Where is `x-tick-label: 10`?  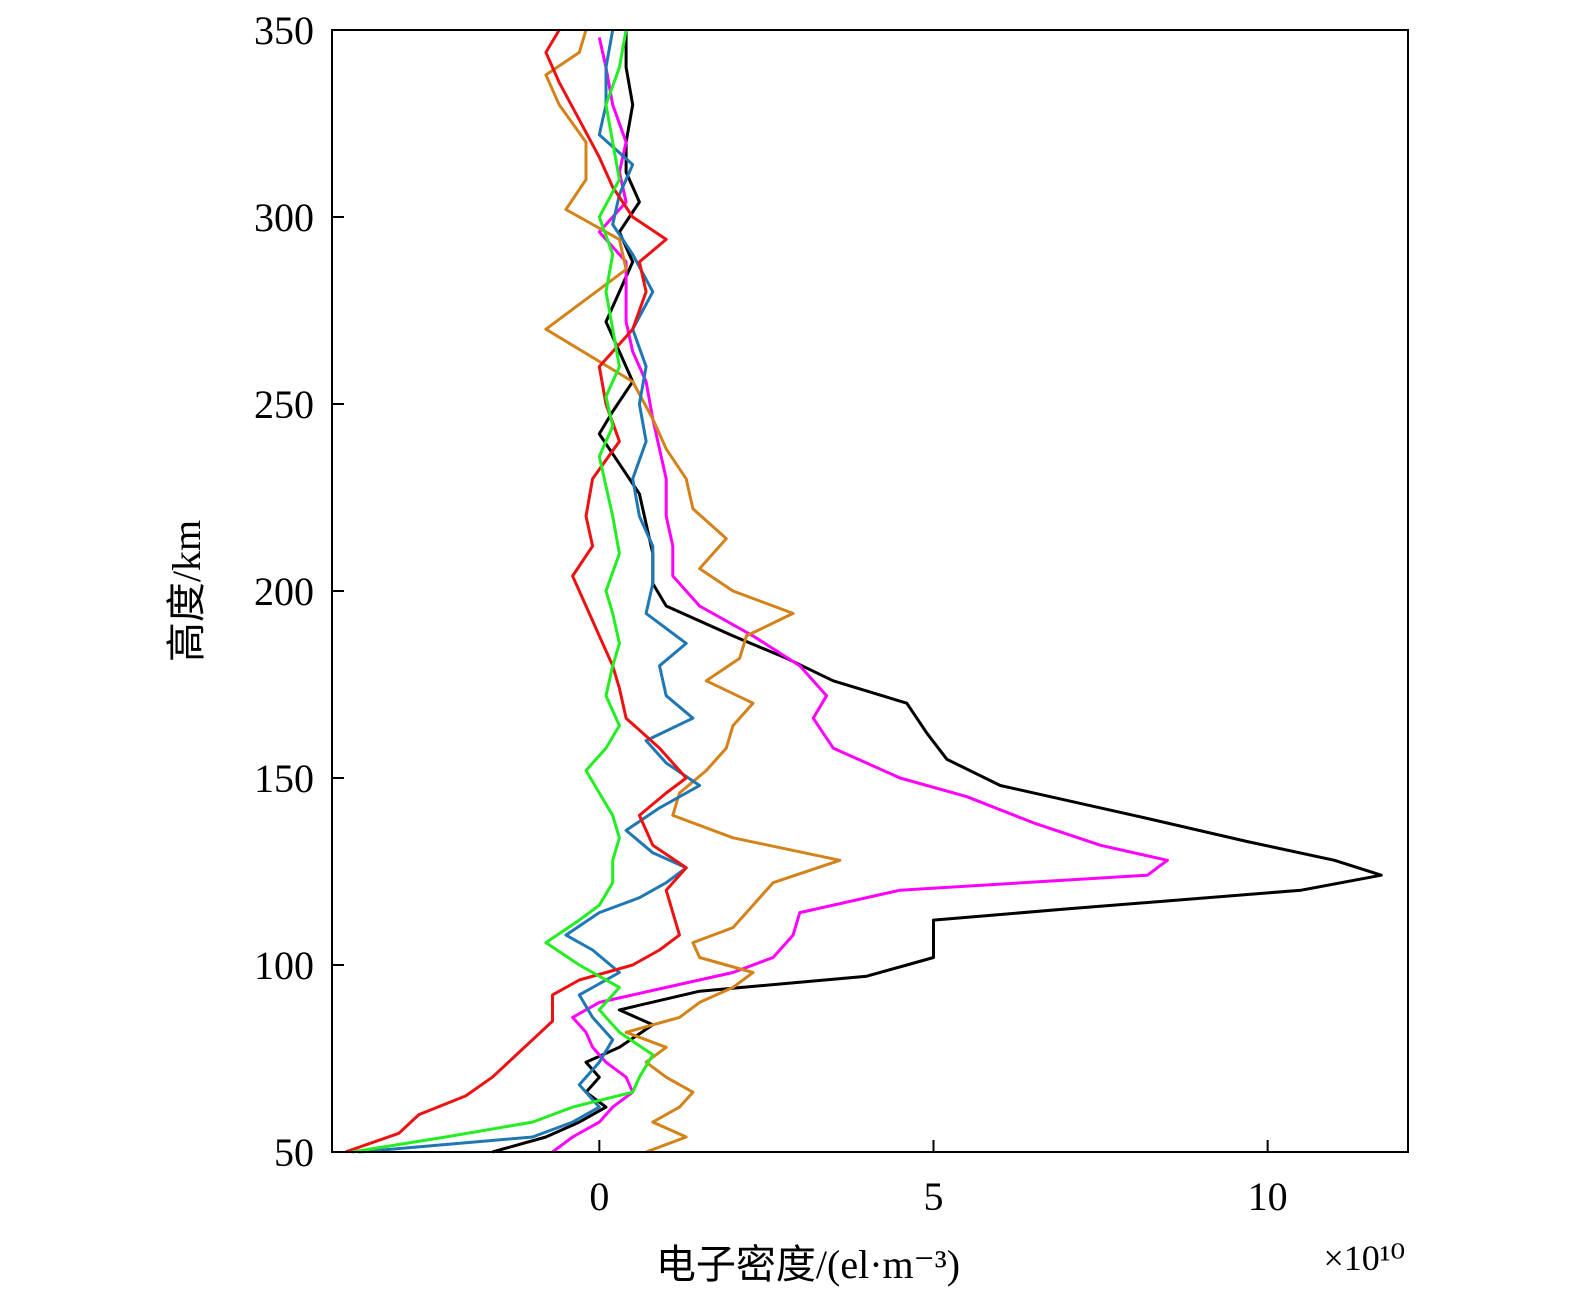
x-tick-label: 10 is located at coordinates (1268, 1196).